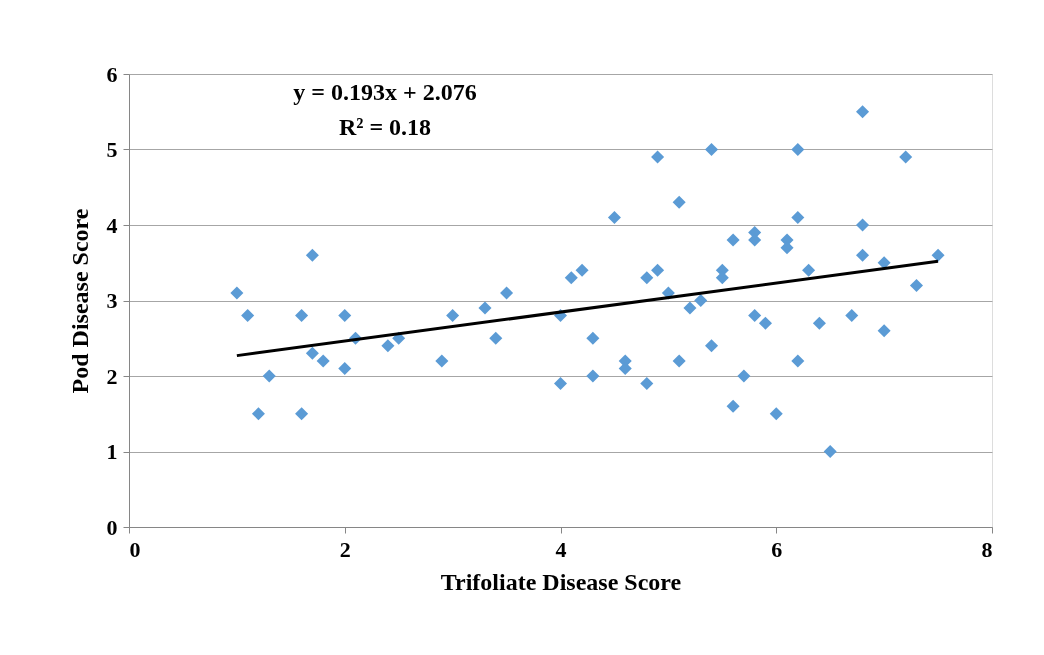 The height and width of the screenshot is (655, 1044). What do you see at coordinates (385, 92) in the screenshot?
I see `annotation: y = 0.193x + 2.076` at bounding box center [385, 92].